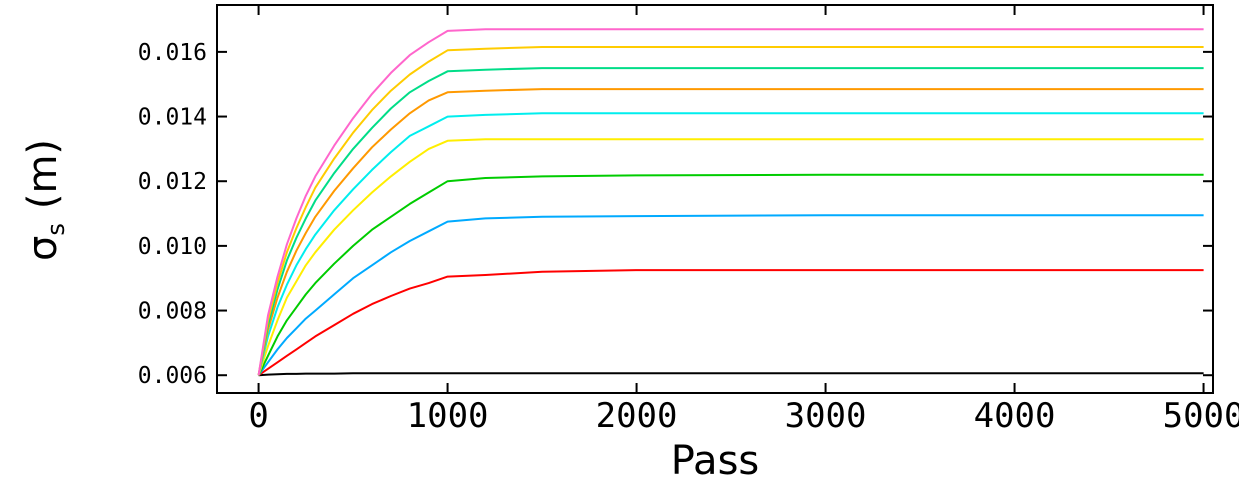  What do you see at coordinates (172, 53) in the screenshot?
I see `y-tick-label: 0.016` at bounding box center [172, 53].